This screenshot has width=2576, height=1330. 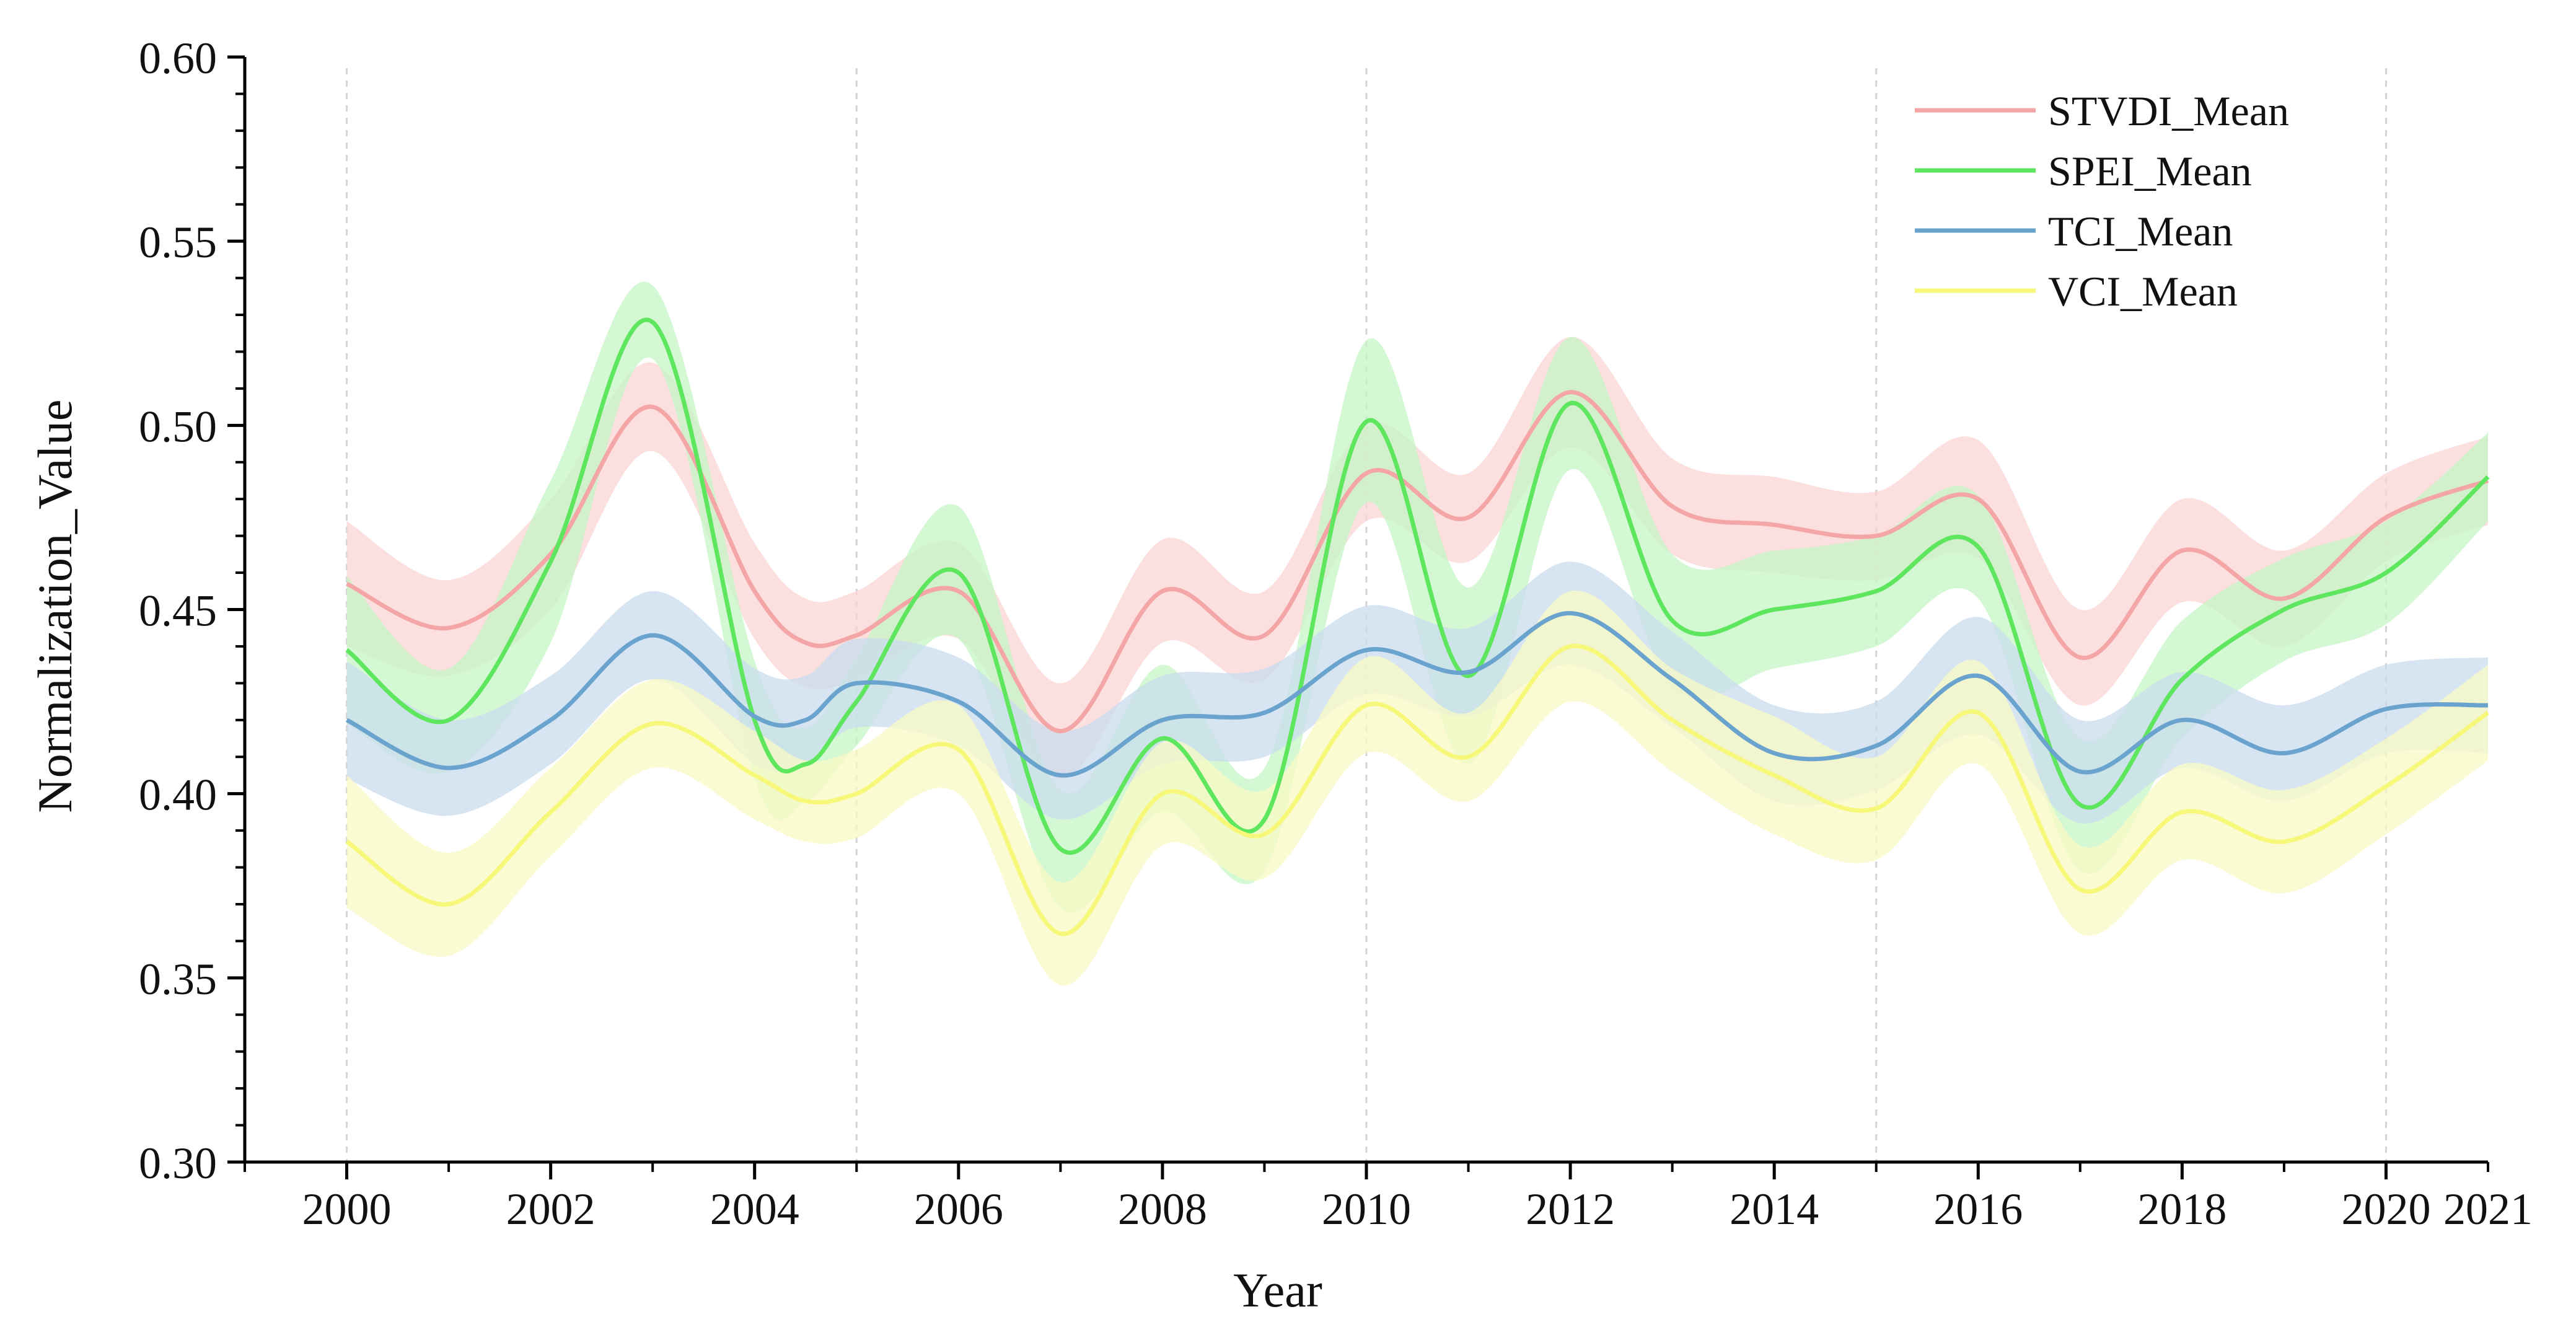 What do you see at coordinates (2102, 201) in the screenshot?
I see `legend: STVDI_Mean SPEI_Mean TCI_Mean VCI_Mean` at bounding box center [2102, 201].